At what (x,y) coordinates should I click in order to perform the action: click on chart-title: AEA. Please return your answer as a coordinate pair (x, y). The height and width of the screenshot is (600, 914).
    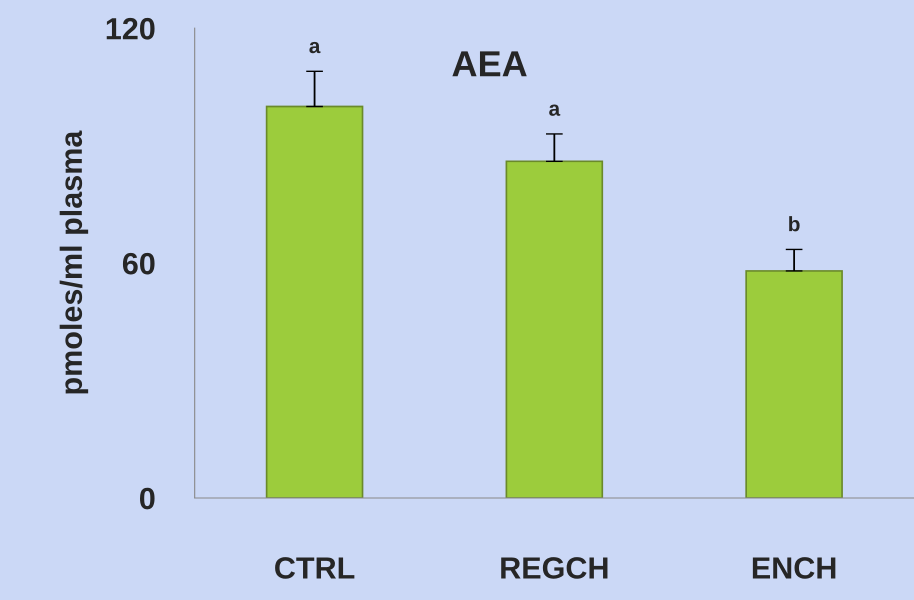
    Looking at the image, I should click on (489, 63).